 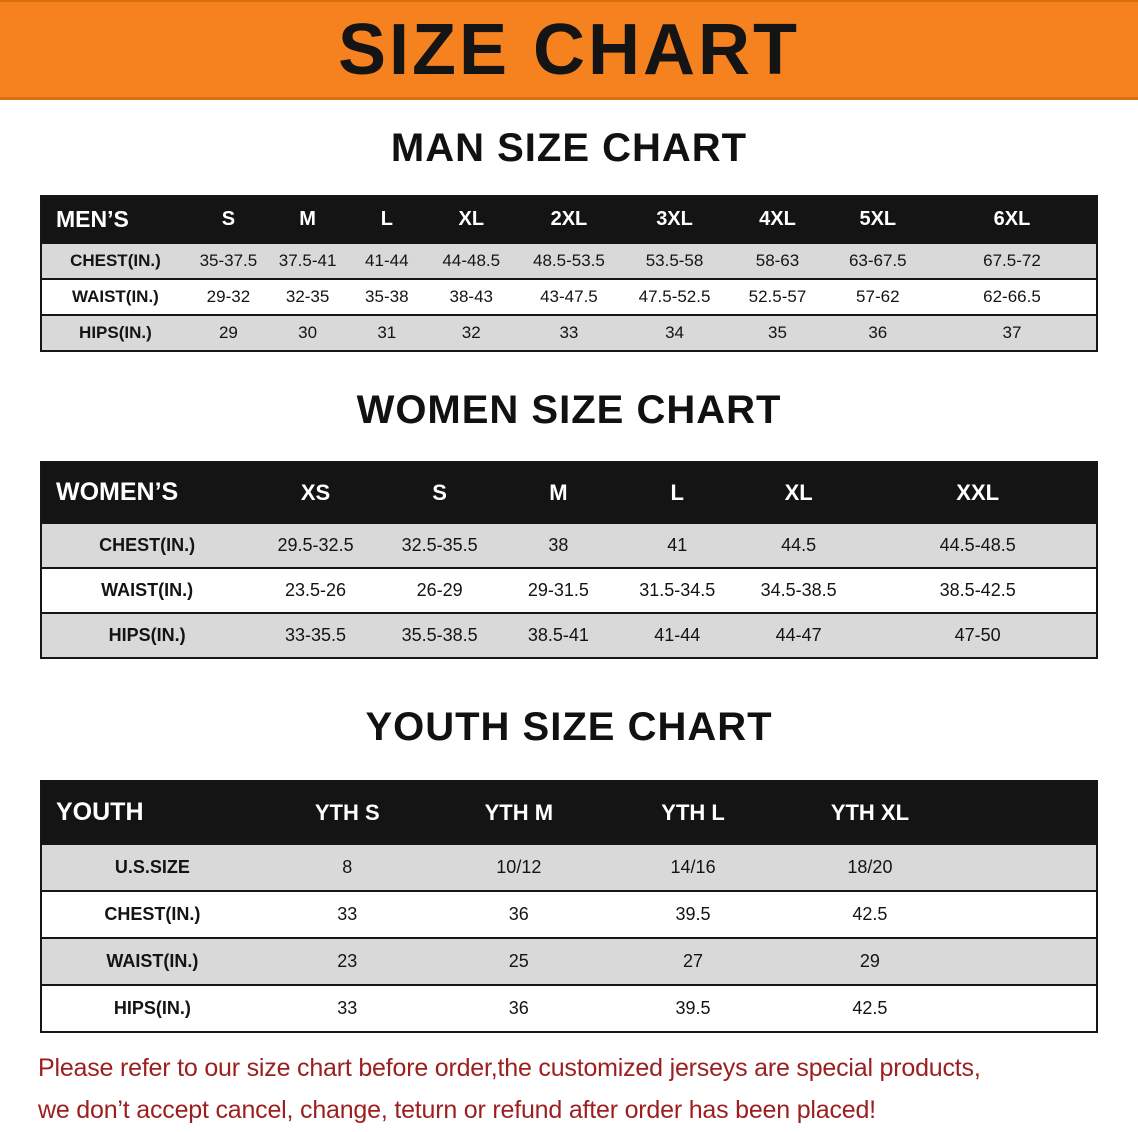 I want to click on value-cell: 10/12, so click(x=518, y=867).